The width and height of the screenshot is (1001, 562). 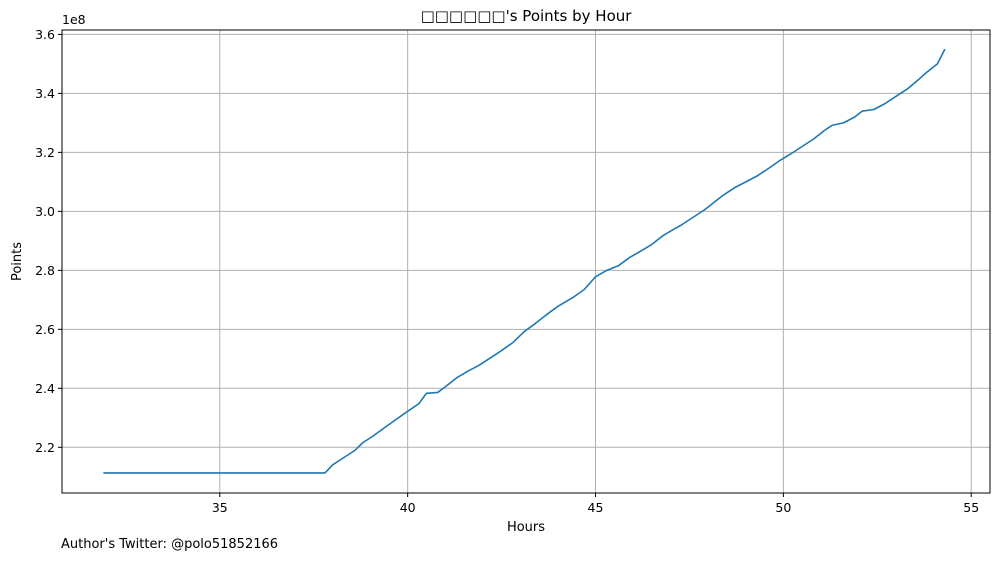 I want to click on x-tick-label: 50, so click(x=783, y=507).